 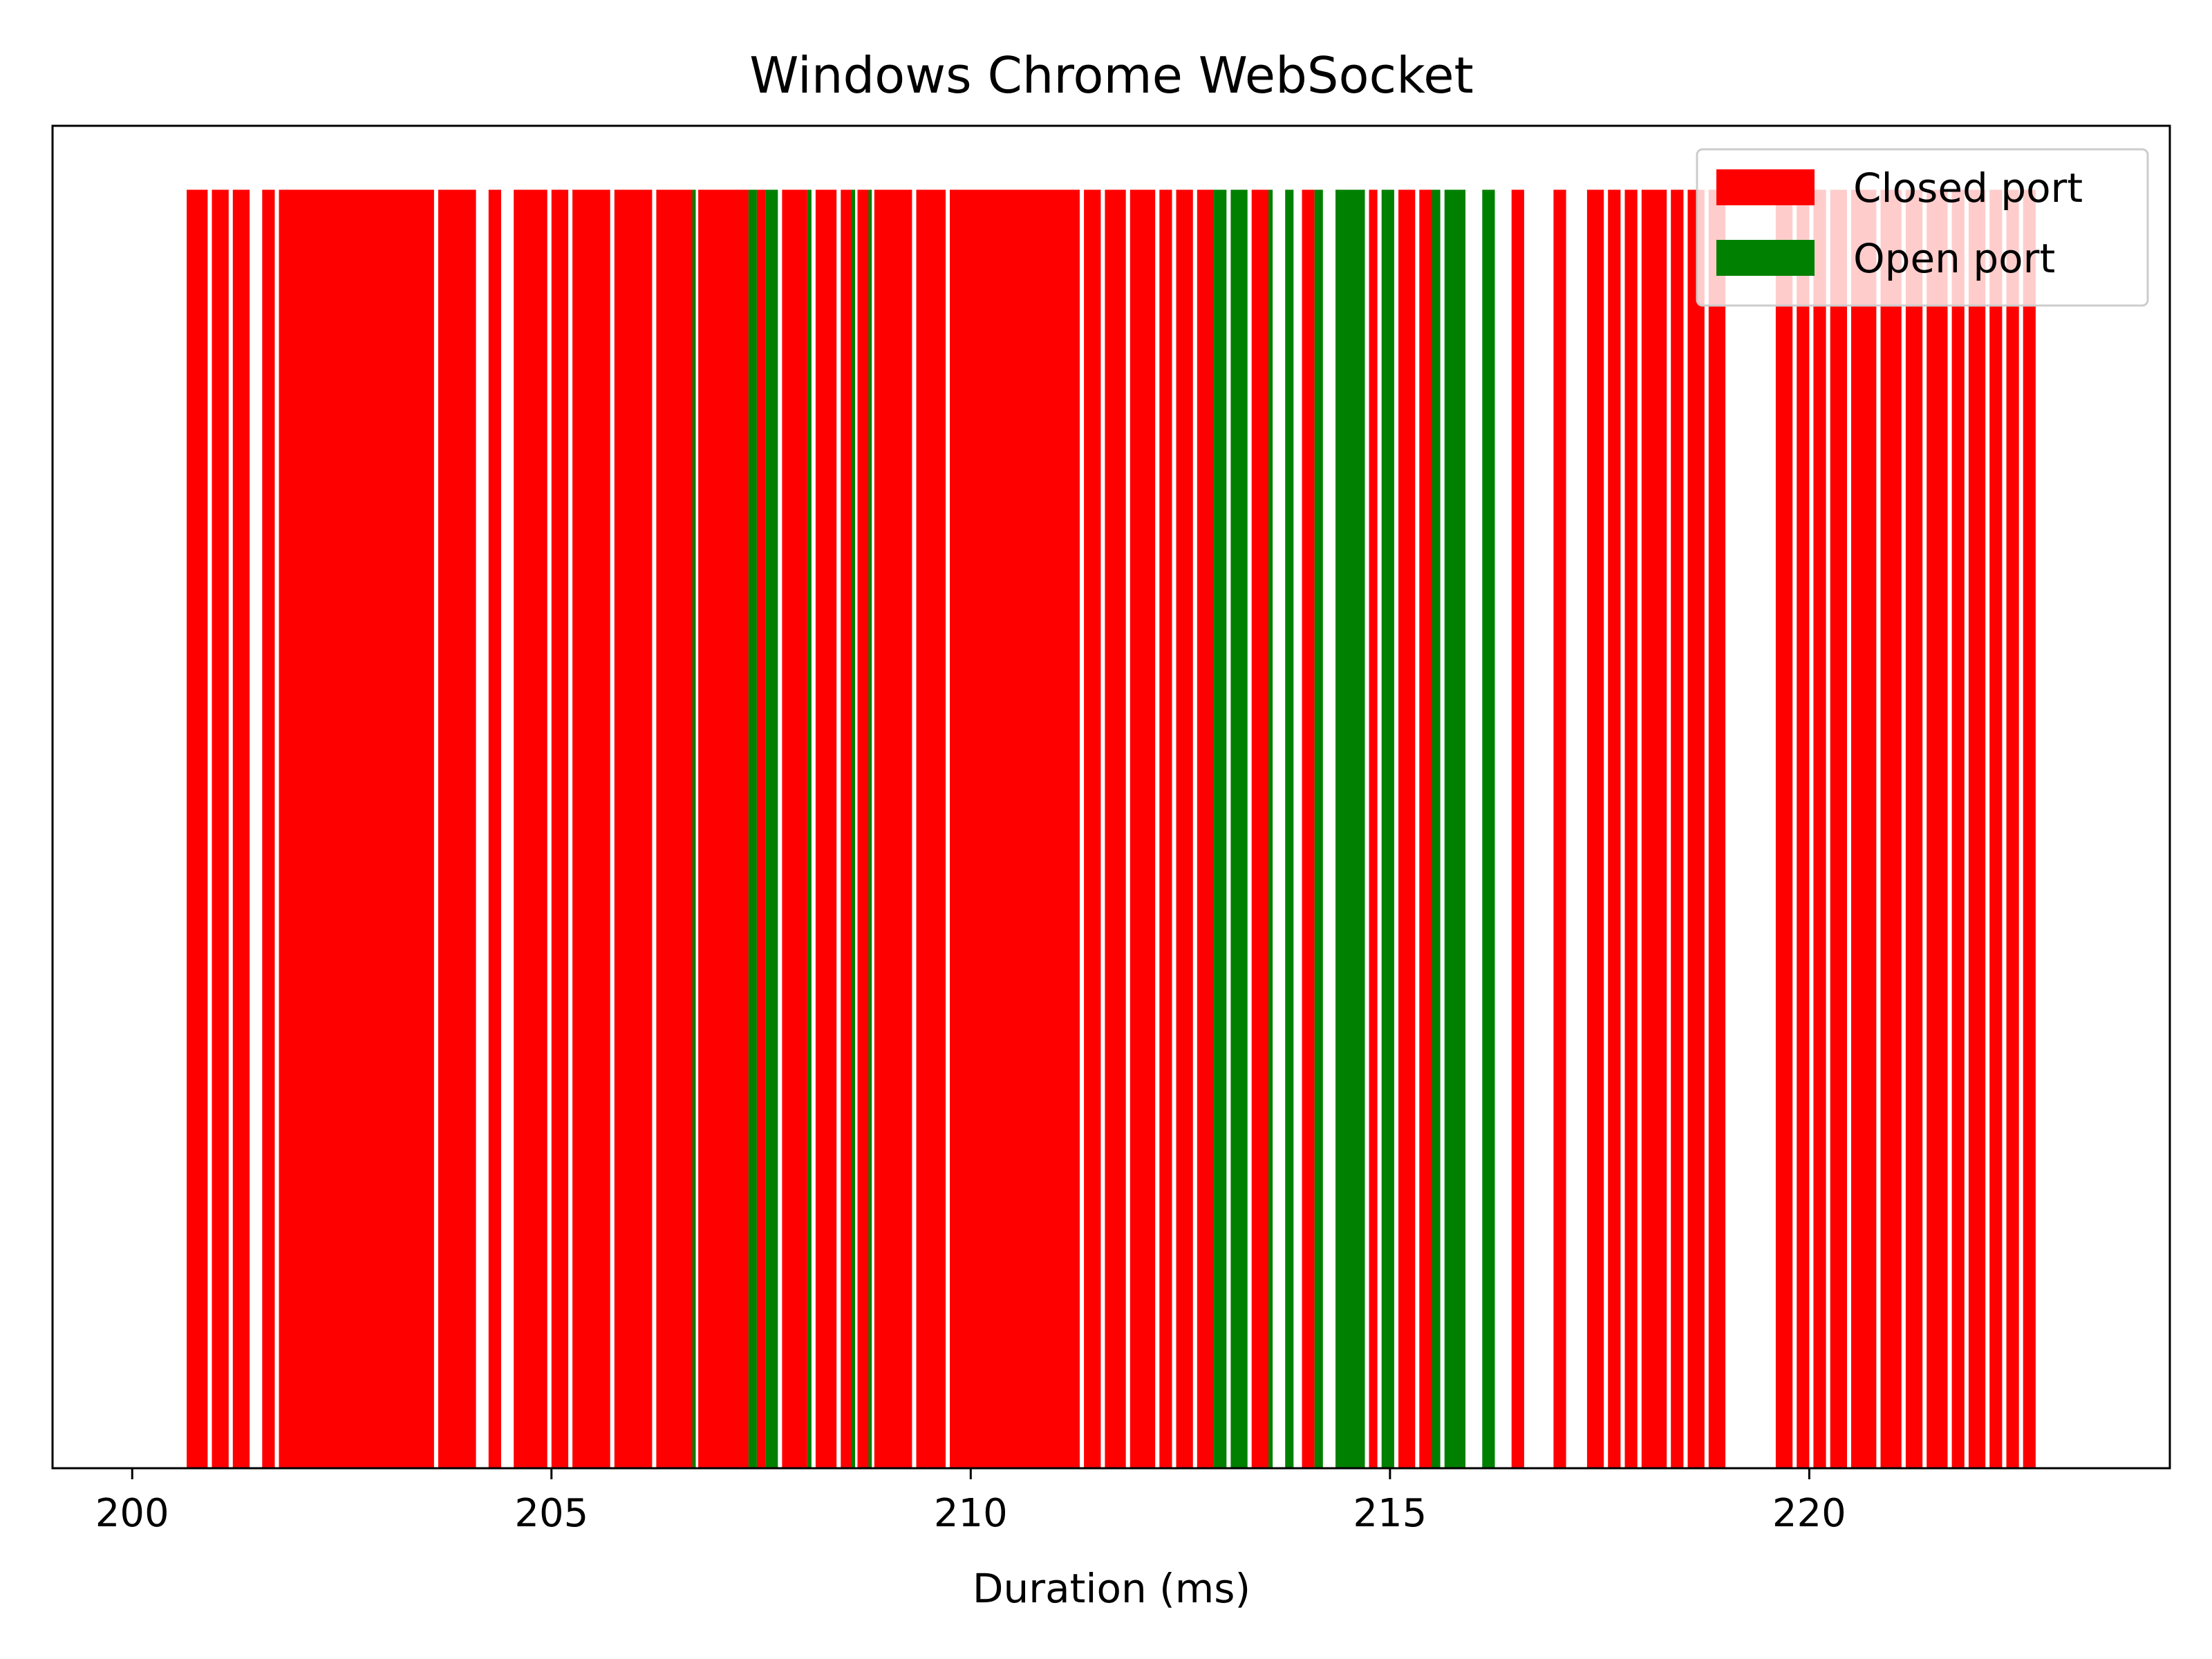 I want to click on x-tick-label: 220, so click(x=1809, y=1513).